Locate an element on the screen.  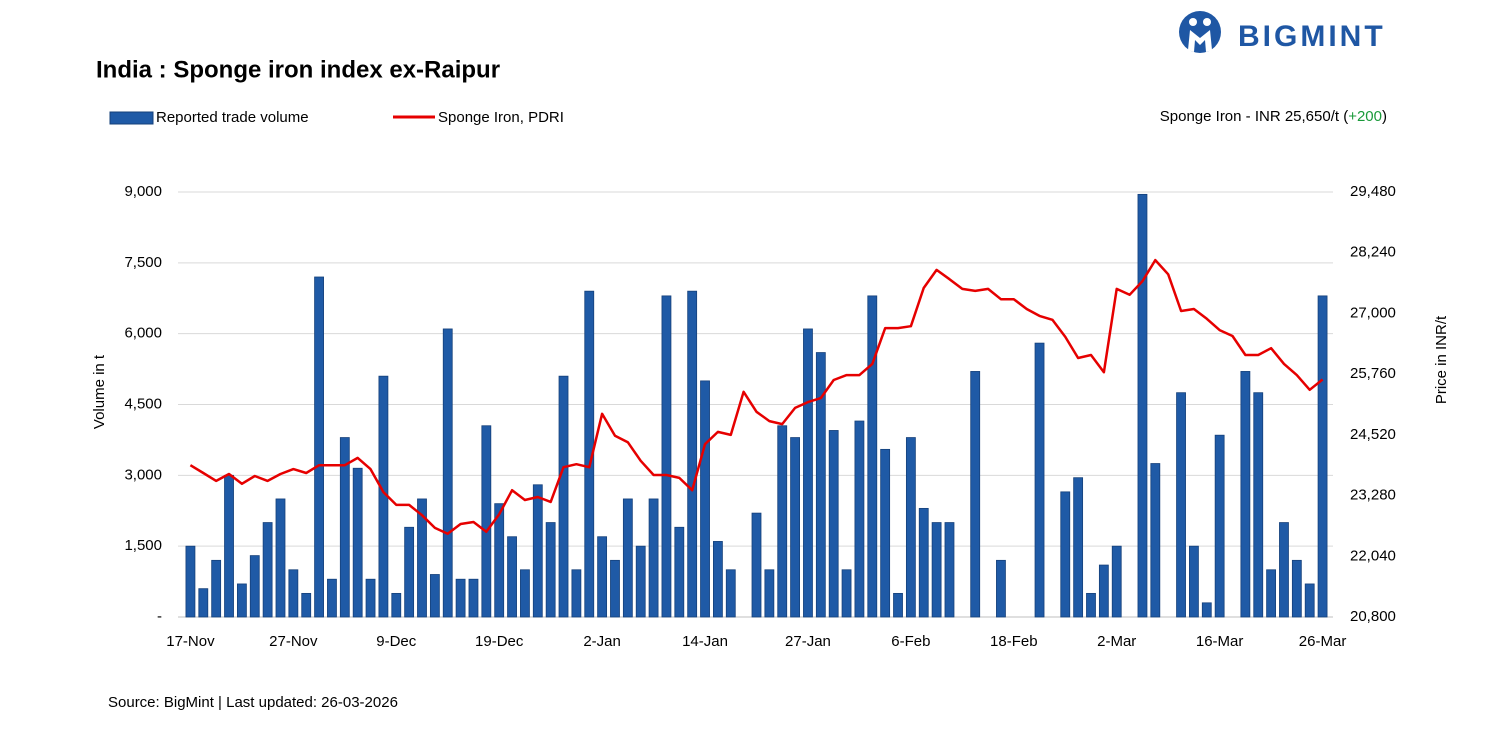
x-tick-label: 2-Mar is located at coordinates (1116, 641).